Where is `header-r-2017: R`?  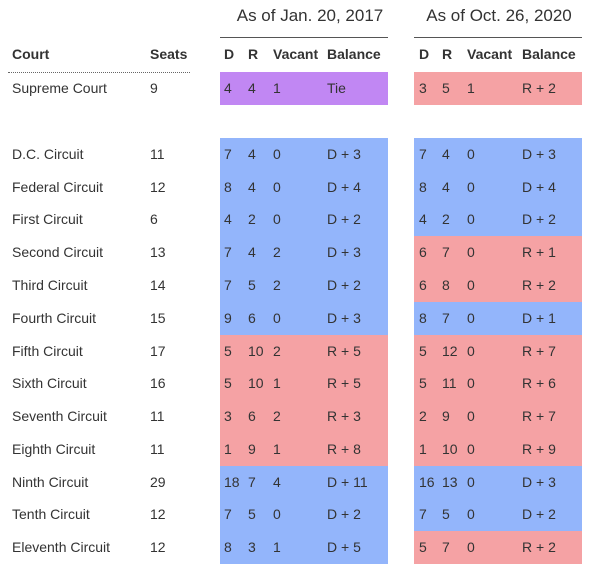 header-r-2017: R is located at coordinates (253, 54).